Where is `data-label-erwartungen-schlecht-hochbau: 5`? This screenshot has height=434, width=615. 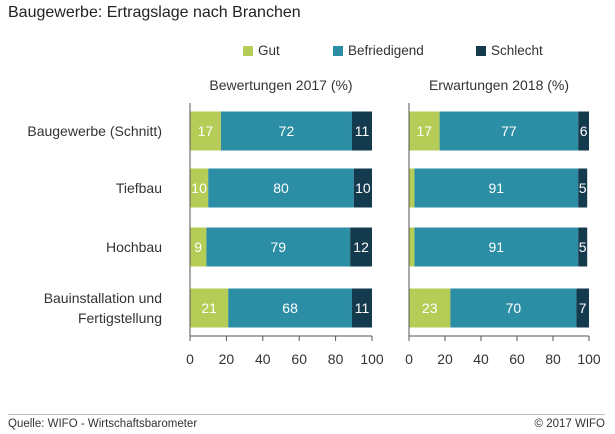 data-label-erwartungen-schlecht-hochbau: 5 is located at coordinates (583, 247).